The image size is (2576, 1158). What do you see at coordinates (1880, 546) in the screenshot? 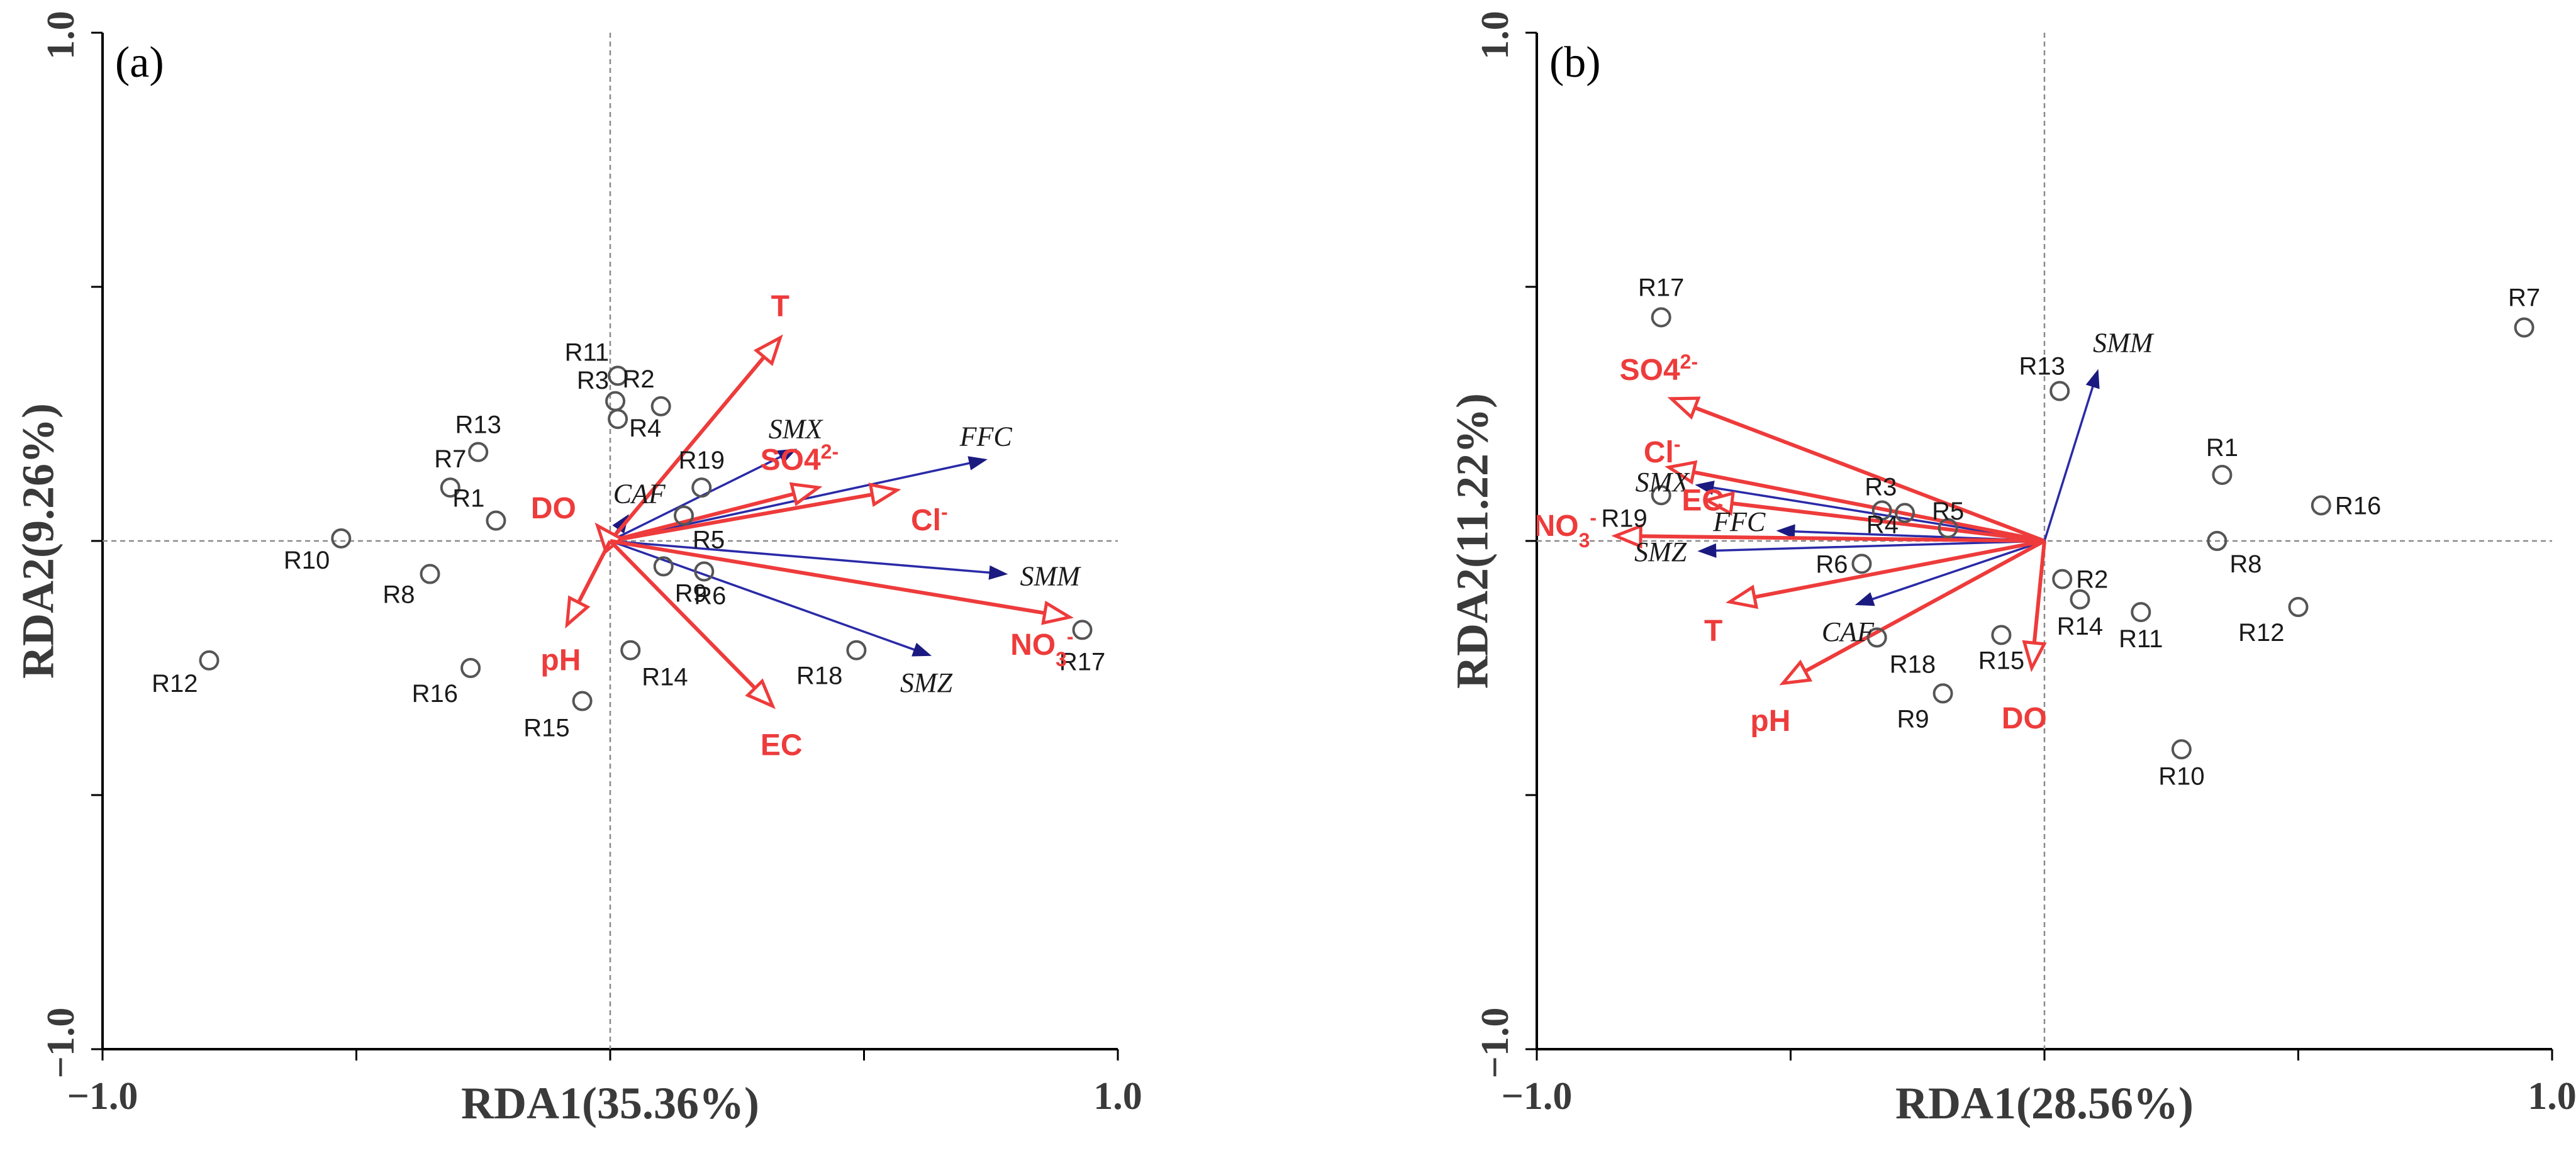
I see `ppcp-vector-smz` at bounding box center [1880, 546].